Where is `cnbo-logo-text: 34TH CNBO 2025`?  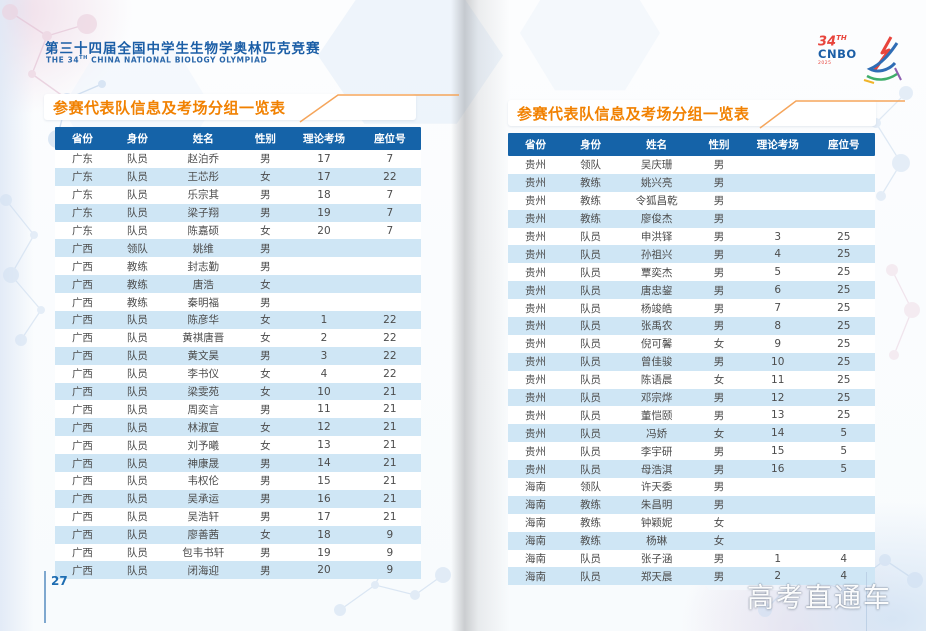 cnbo-logo-text: 34TH CNBO 2025 is located at coordinates (837, 50).